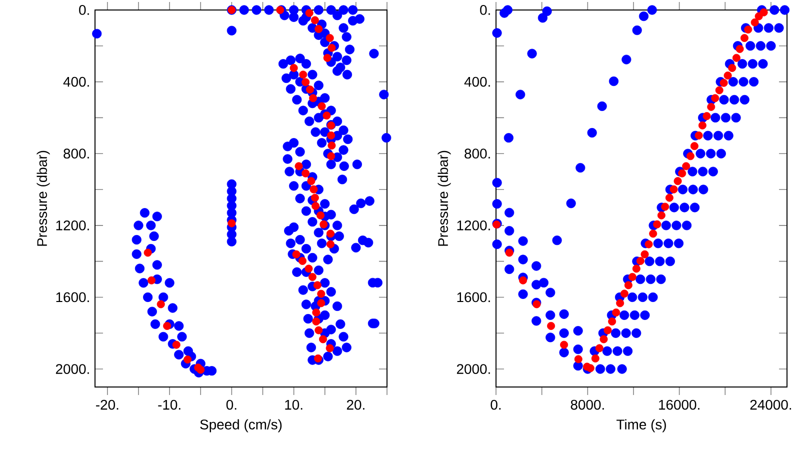 Image resolution: width=800 pixels, height=450 pixels. Describe the element at coordinates (355, 405) in the screenshot. I see `x-tick-label: 20.` at that location.